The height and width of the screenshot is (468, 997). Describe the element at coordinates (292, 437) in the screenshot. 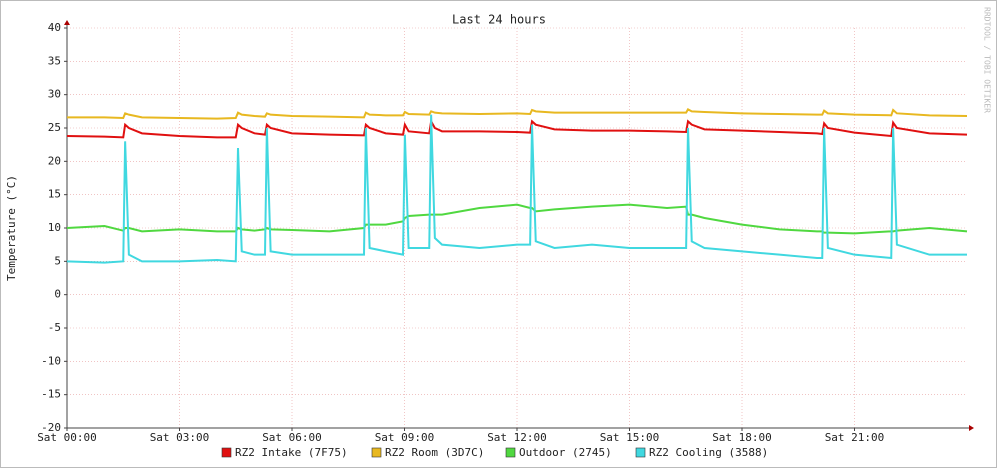

I see `x-tick-label: Sat 06:00` at that location.